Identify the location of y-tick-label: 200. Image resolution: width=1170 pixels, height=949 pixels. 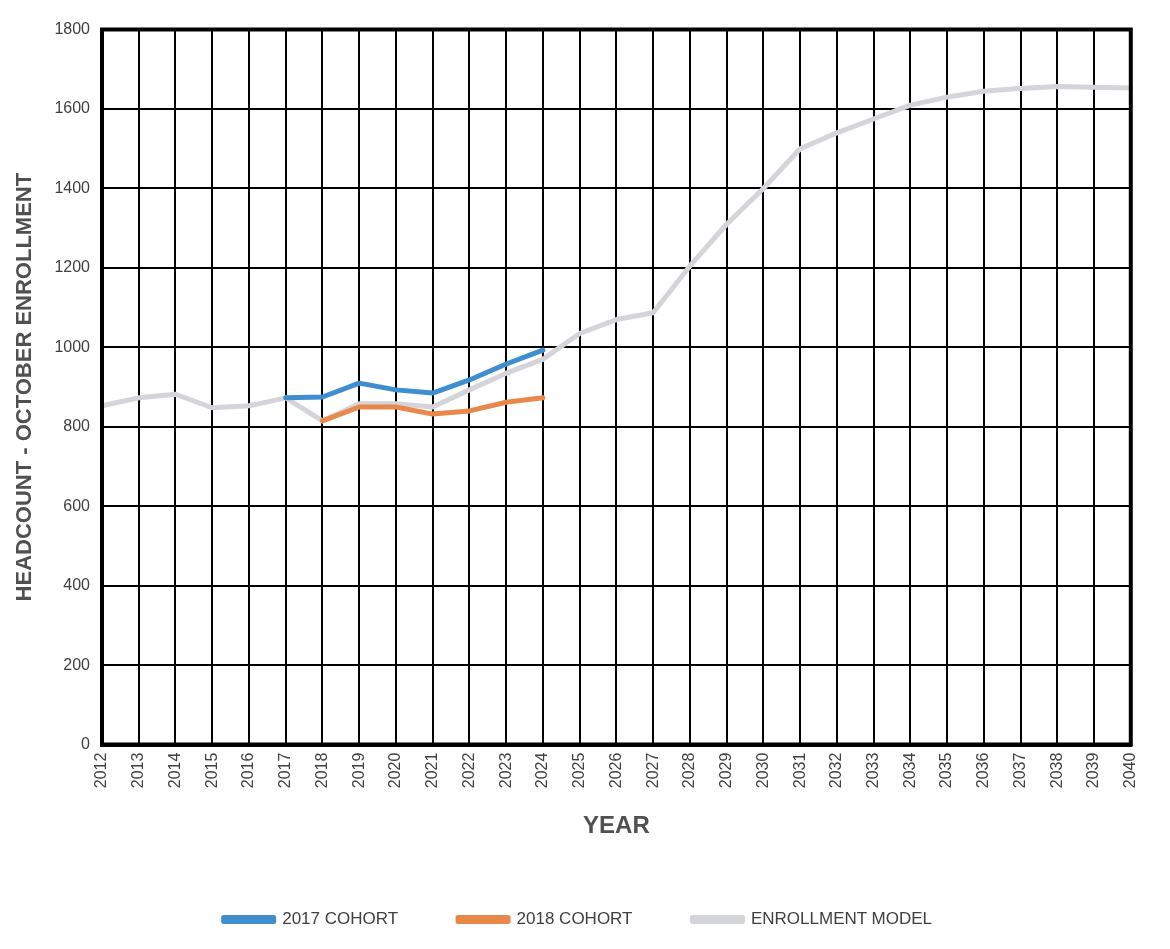
(77, 664).